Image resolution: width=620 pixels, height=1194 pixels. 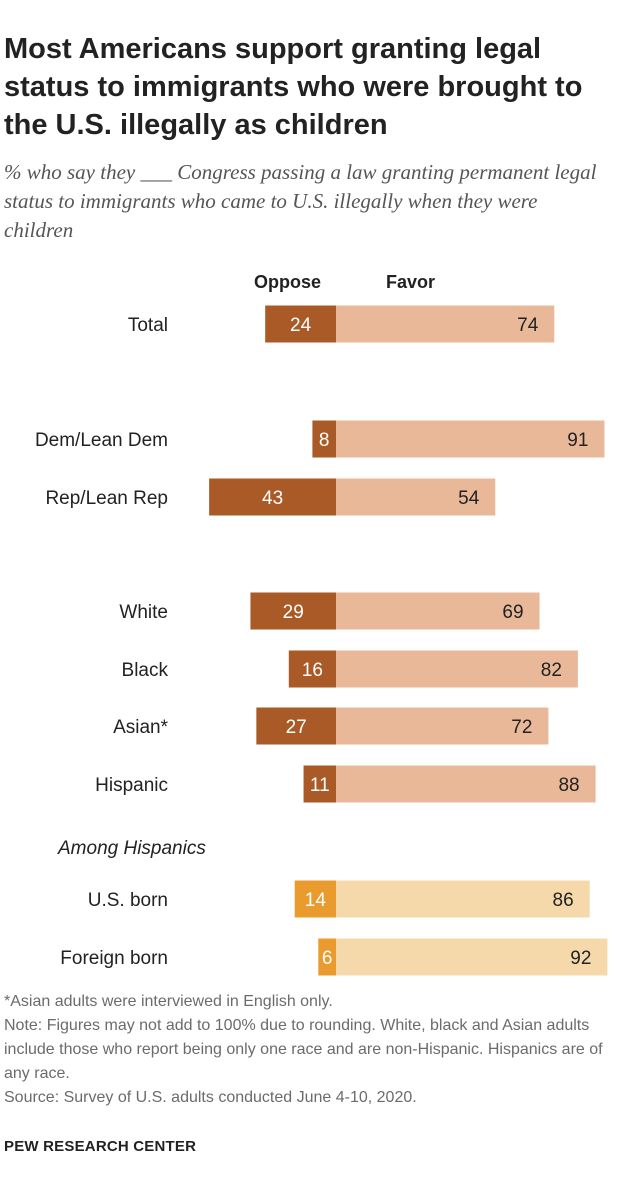 I want to click on bar-oppose-black, so click(x=312, y=669).